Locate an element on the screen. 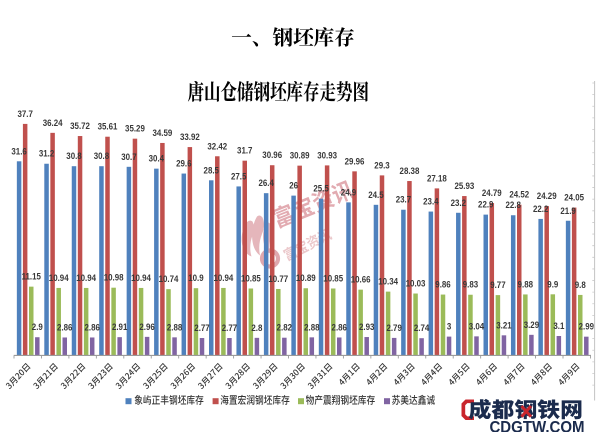 The height and width of the screenshot is (437, 611). svg-text: 28.5 is located at coordinates (212, 170).